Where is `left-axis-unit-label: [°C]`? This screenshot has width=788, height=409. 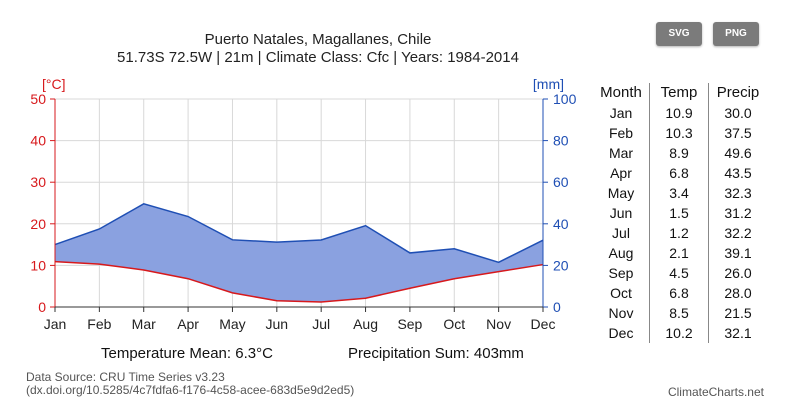 left-axis-unit-label: [°C] is located at coordinates (54, 84).